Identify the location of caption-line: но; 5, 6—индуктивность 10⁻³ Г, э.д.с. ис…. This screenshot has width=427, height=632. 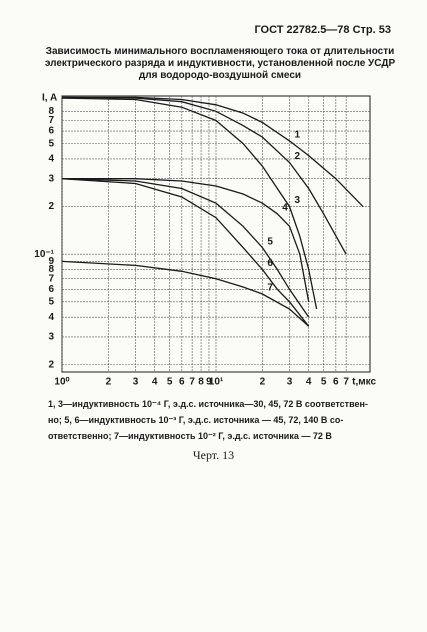
(196, 420).